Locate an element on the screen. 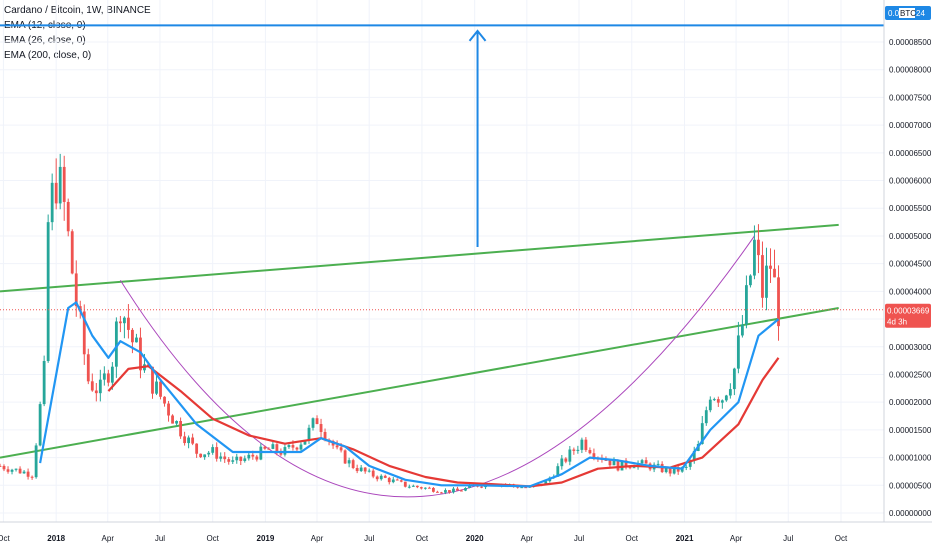  time-axis is located at coordinates (466, 536).